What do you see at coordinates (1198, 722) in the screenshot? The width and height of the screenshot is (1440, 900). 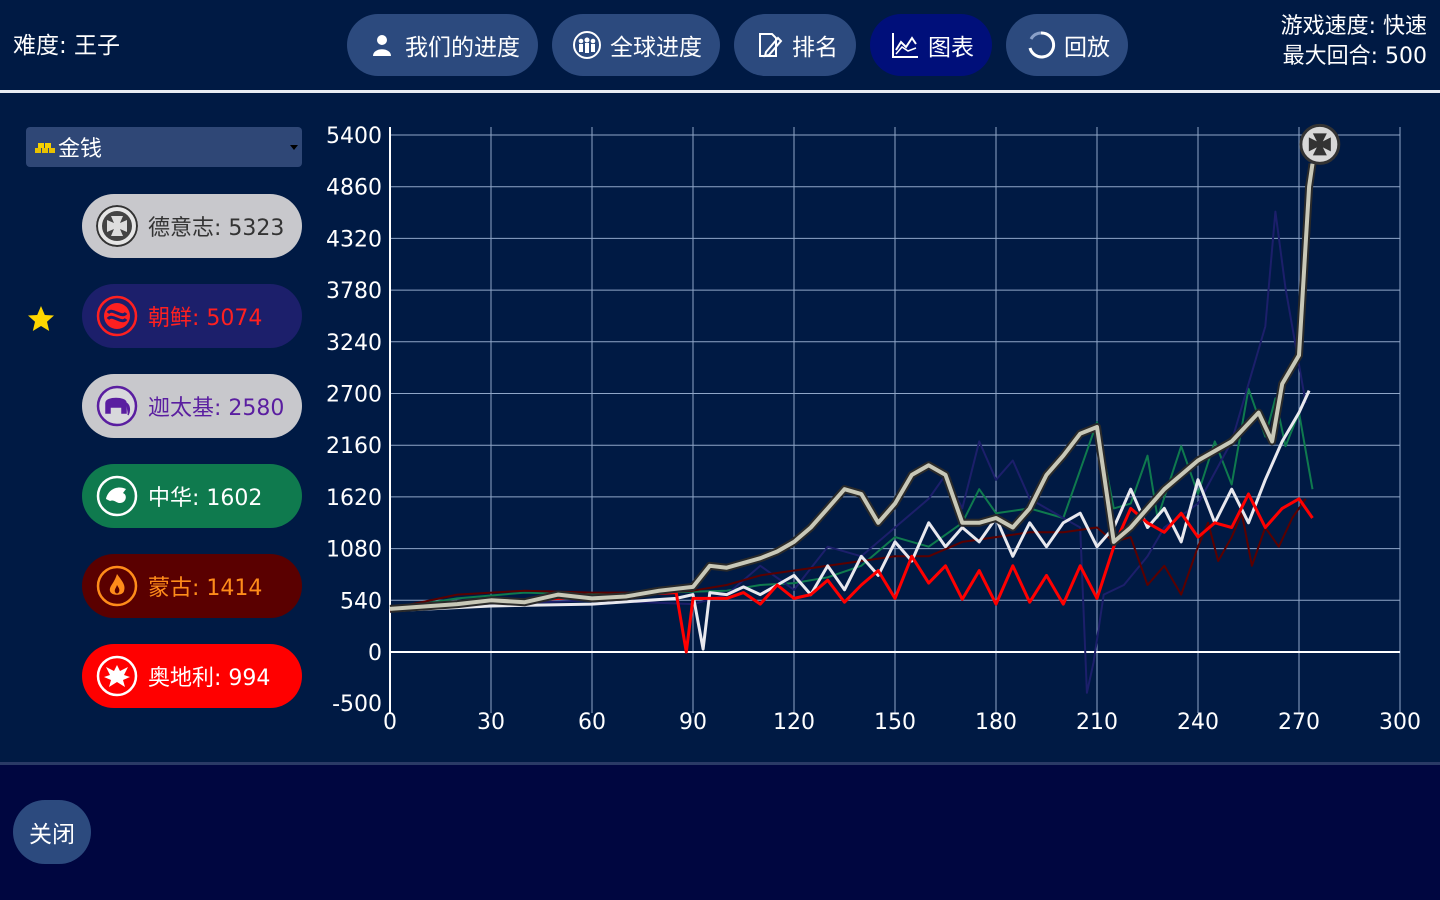 I see `x-tick-label: 240` at bounding box center [1198, 722].